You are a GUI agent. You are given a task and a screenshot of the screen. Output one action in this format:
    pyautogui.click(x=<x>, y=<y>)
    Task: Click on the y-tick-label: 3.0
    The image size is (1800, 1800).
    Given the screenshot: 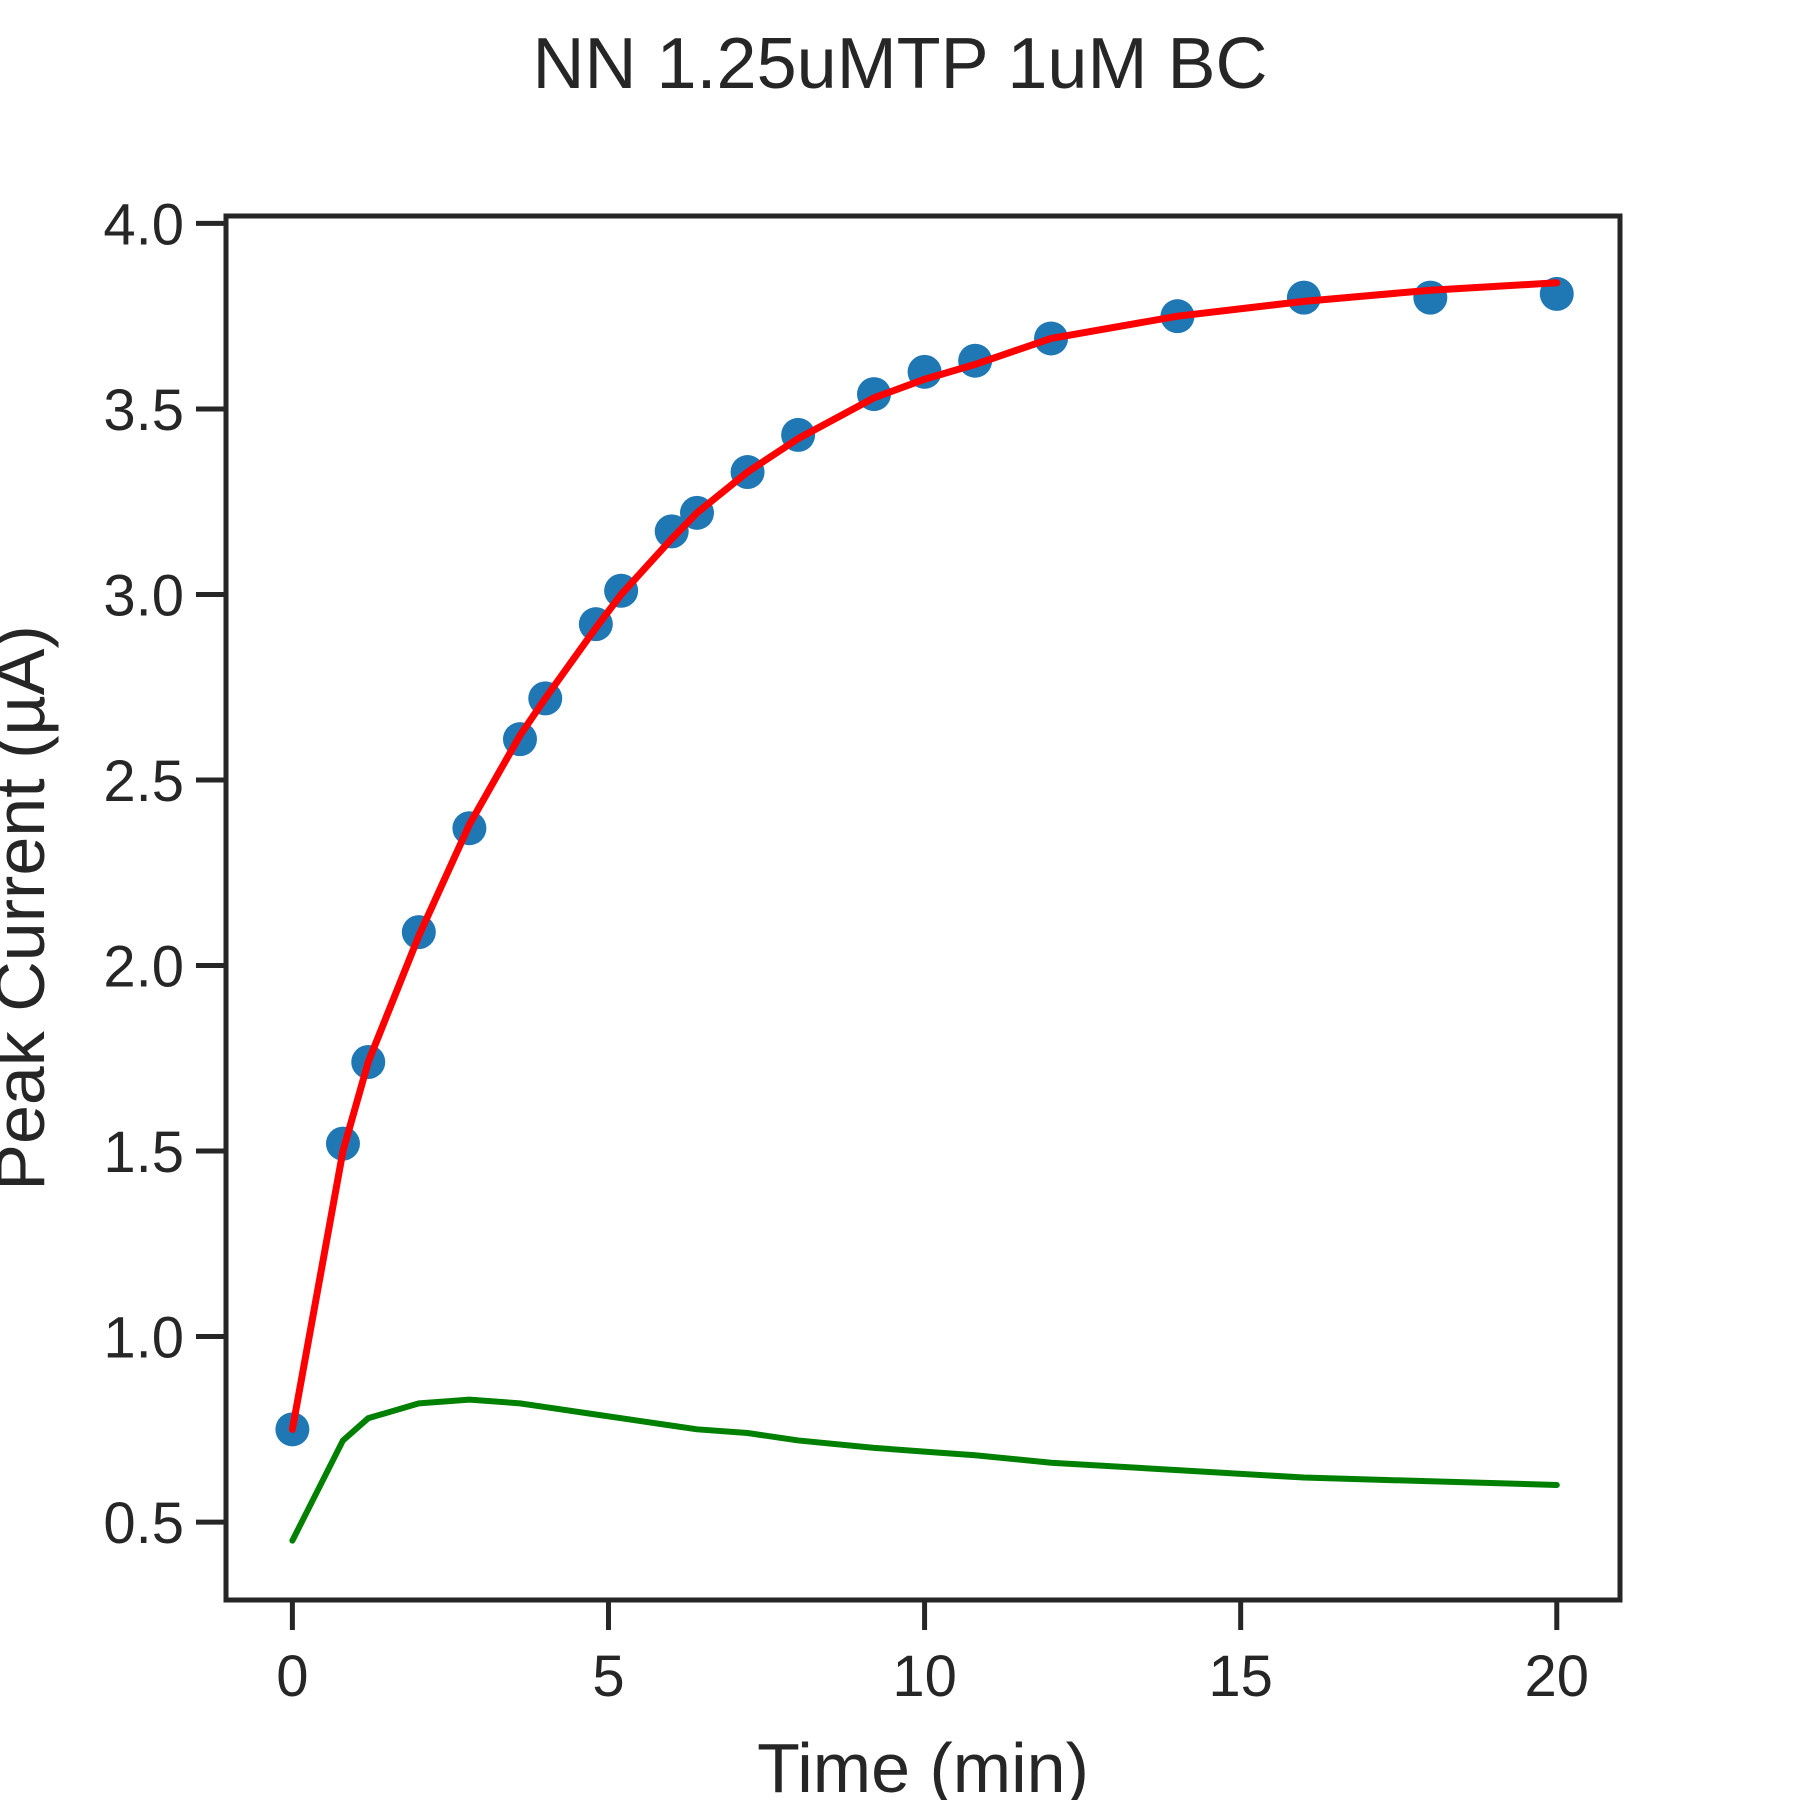 What is the action you would take?
    pyautogui.click(x=143, y=595)
    